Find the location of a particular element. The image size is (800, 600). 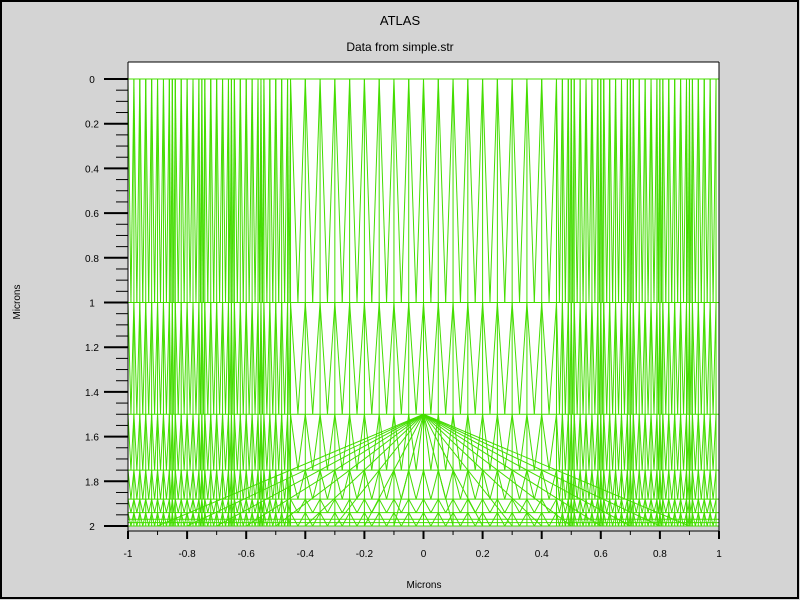

x-tick-label: -0.6 is located at coordinates (247, 554).